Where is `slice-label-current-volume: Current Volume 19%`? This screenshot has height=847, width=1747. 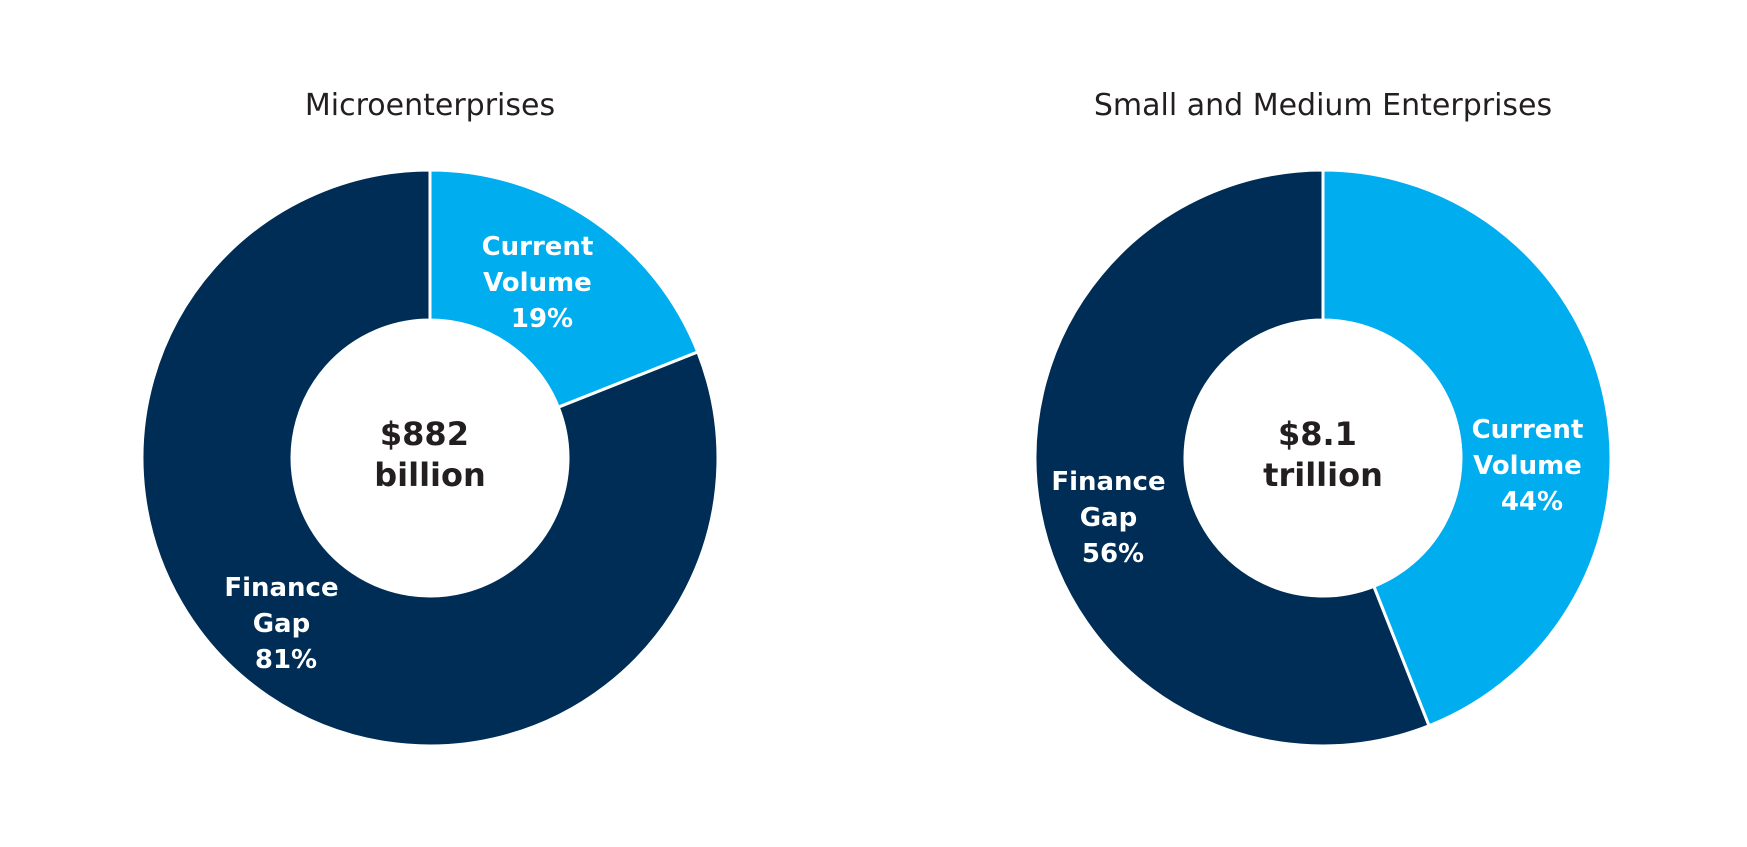 slice-label-current-volume: Current Volume 19% is located at coordinates (542, 283).